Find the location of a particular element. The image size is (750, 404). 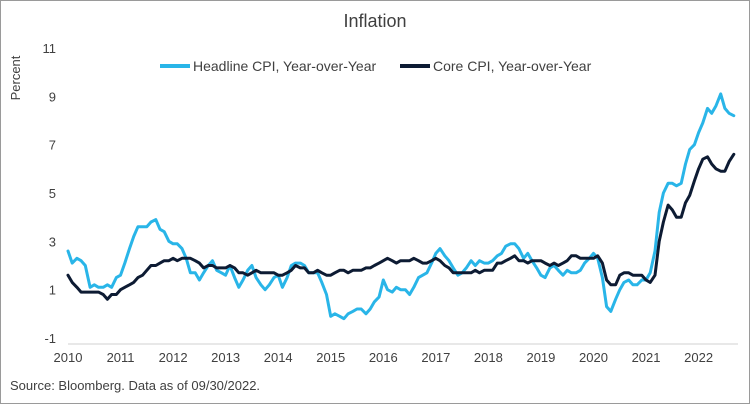

y-tick-label: 7 is located at coordinates (52, 145).